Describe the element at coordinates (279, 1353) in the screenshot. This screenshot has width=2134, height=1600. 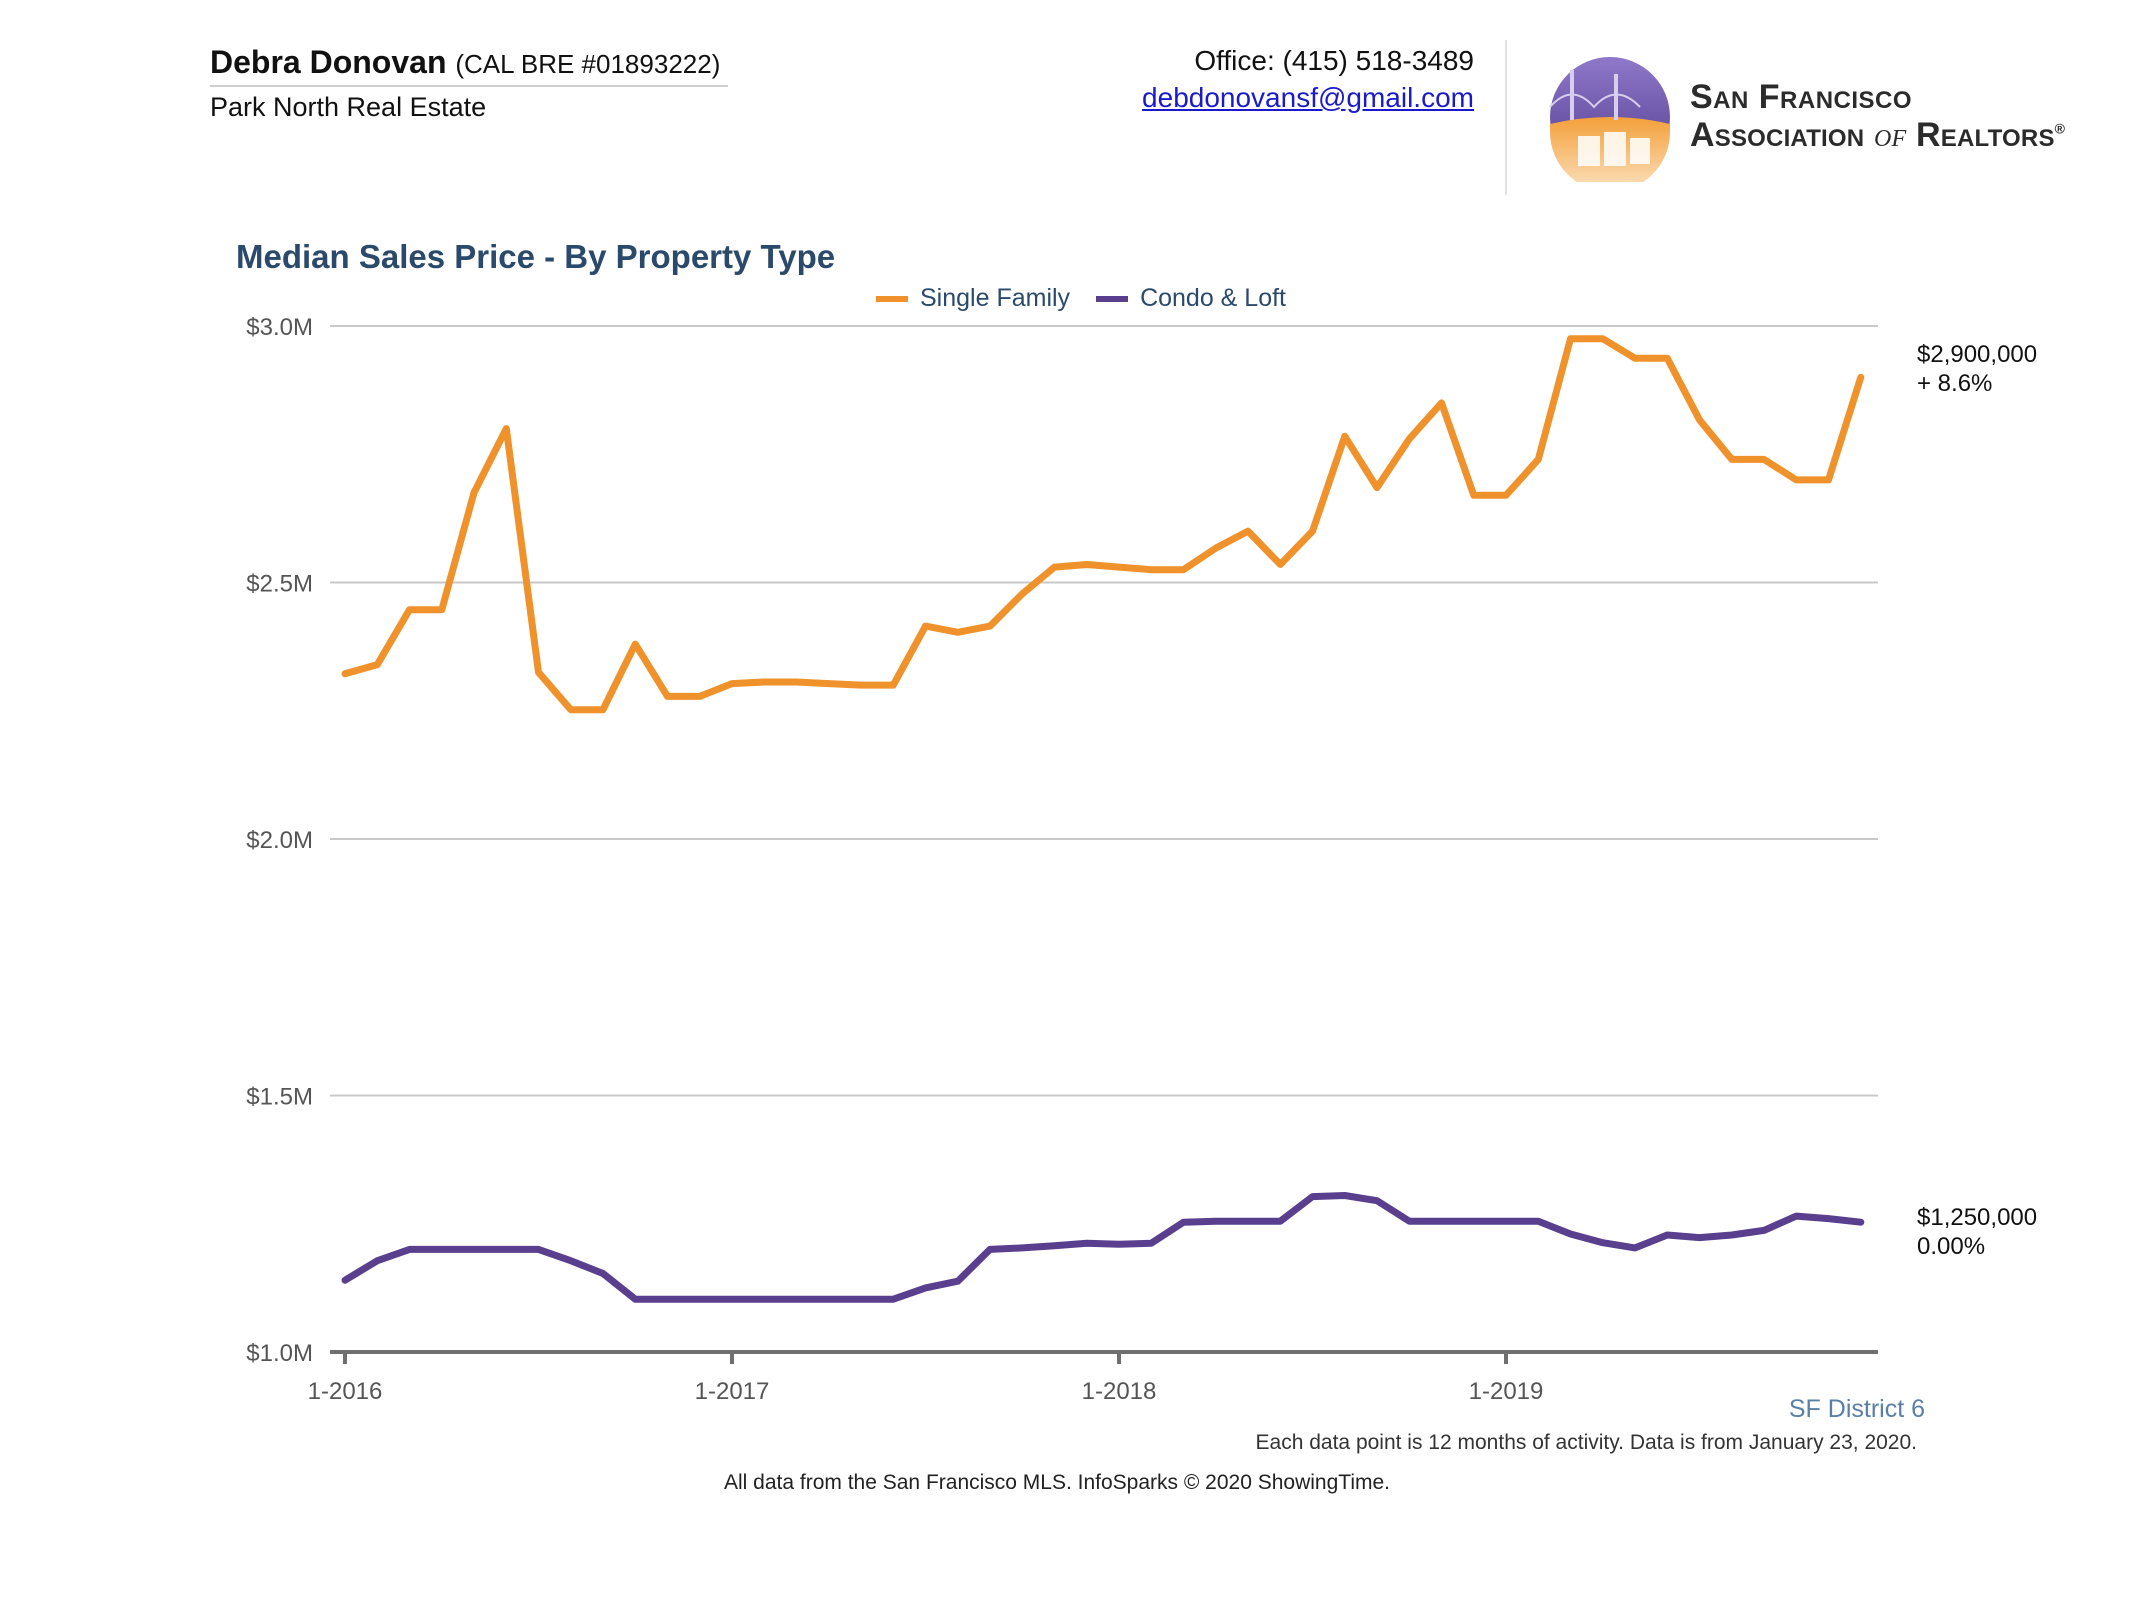
I see `y-tick-label: $1.0M` at that location.